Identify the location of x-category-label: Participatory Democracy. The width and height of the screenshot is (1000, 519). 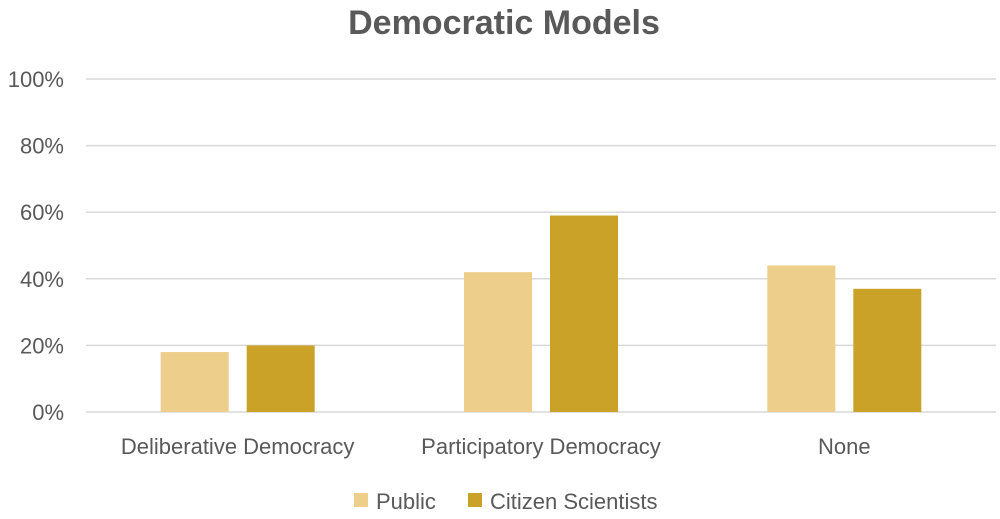
(541, 446).